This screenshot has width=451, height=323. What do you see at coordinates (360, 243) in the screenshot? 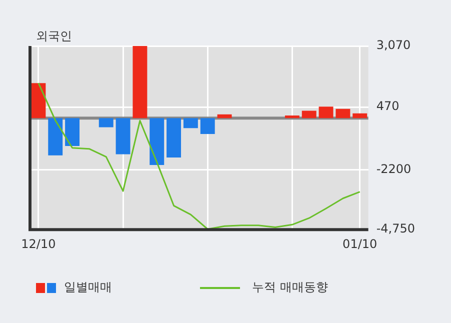
I see `x-tick-label: 01/10` at bounding box center [360, 243].